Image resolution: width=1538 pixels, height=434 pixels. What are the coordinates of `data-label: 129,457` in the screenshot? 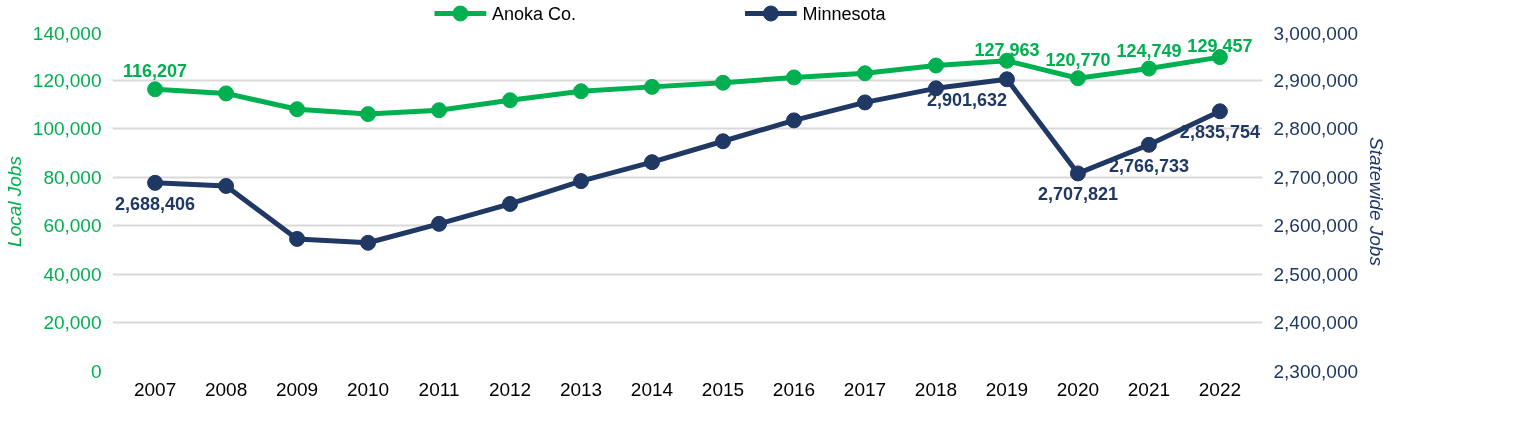 It's located at (1220, 46).